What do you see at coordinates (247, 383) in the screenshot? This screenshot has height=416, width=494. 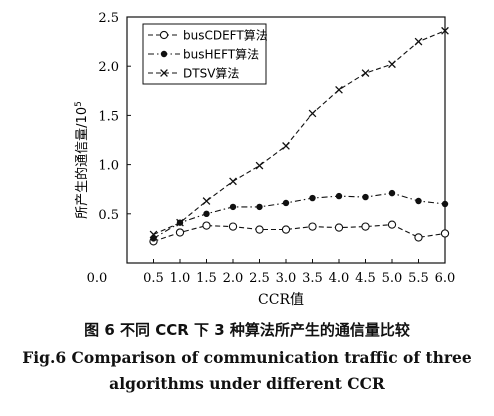 I see `figure-caption-english-line2: algorithms under different CCR` at bounding box center [247, 383].